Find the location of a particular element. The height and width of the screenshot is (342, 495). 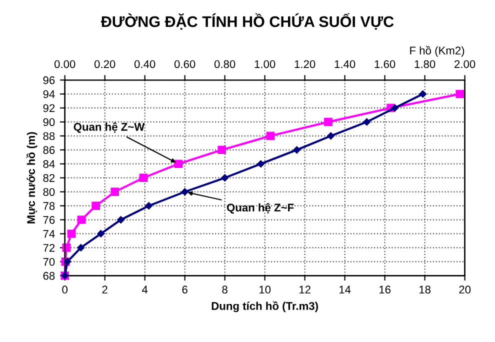

y-tick-label: 94 is located at coordinates (49, 94).